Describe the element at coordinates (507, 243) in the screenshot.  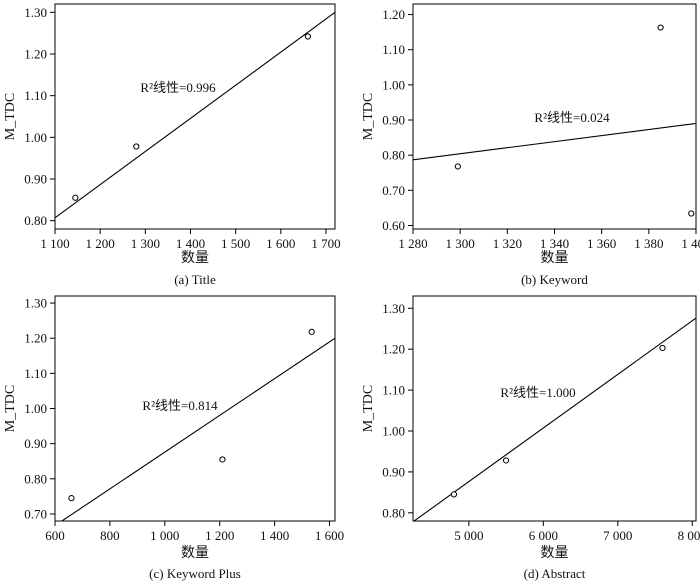
I see `x-tick-label: 1 320` at that location.